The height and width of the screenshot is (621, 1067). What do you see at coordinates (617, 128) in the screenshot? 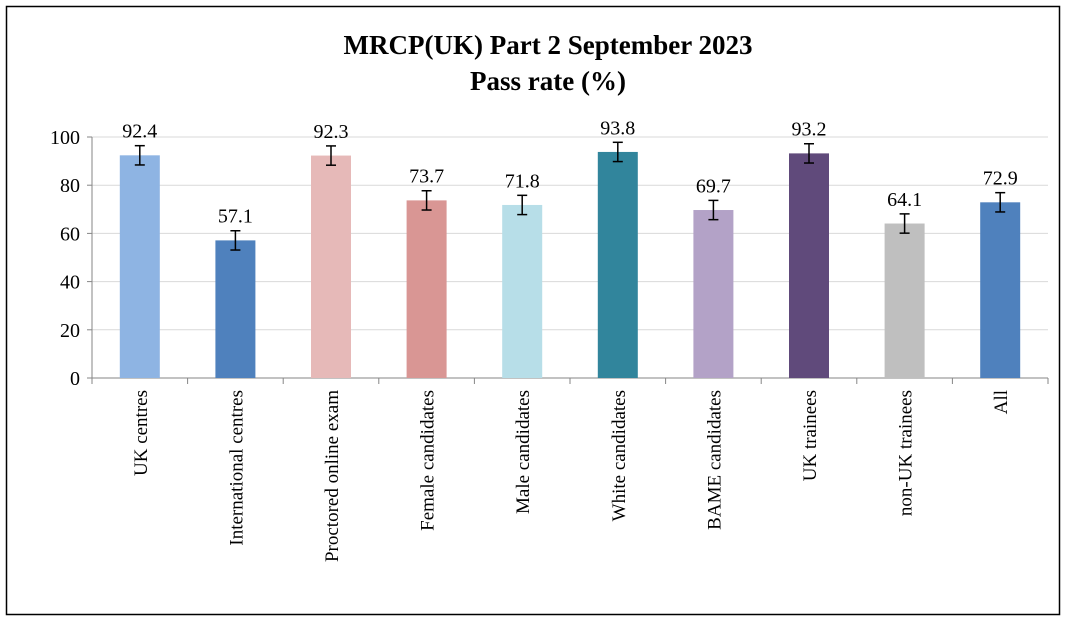
I see `value-label: 93.8` at bounding box center [617, 128].